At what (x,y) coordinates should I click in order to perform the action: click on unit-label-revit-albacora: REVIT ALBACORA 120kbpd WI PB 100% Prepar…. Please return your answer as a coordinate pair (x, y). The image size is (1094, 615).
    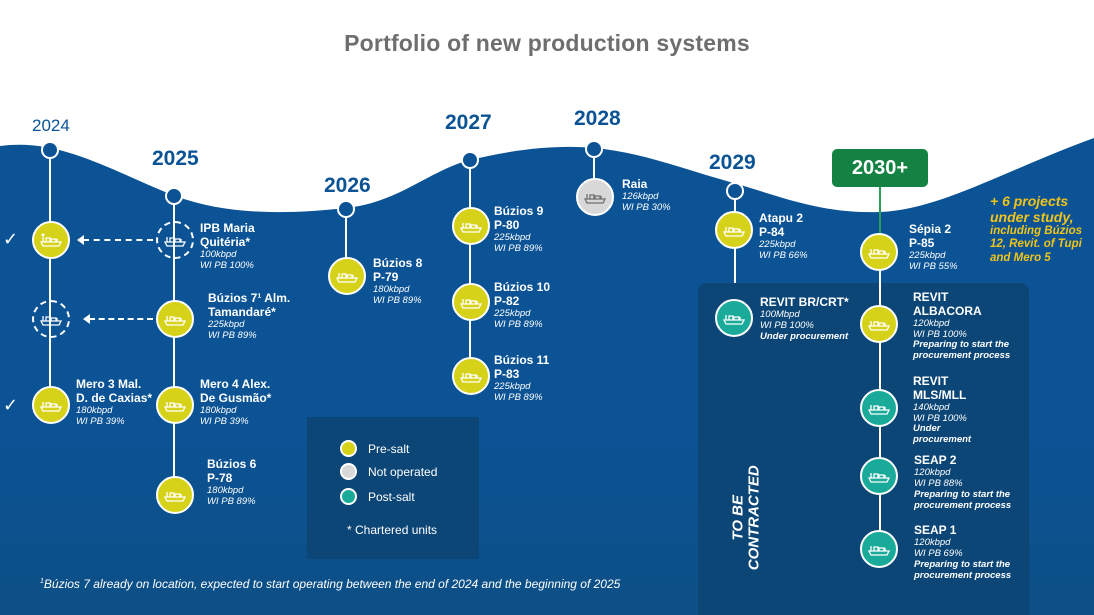
    Looking at the image, I should click on (962, 326).